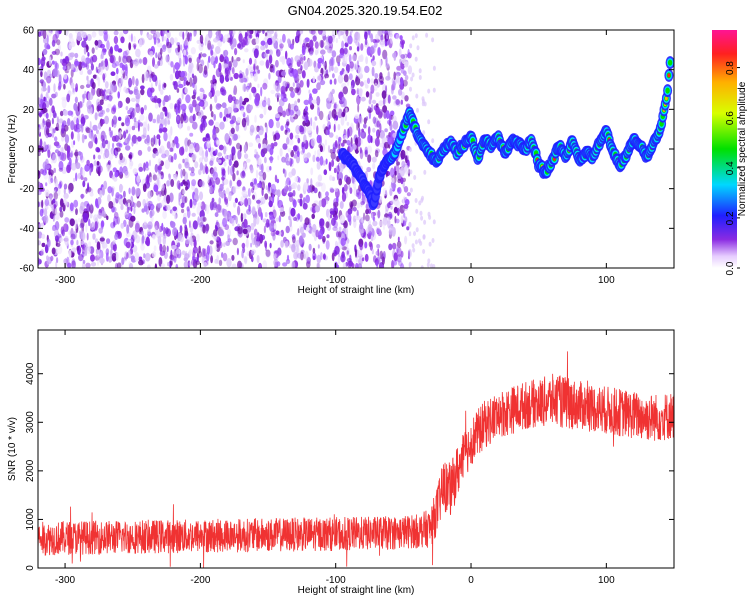 The width and height of the screenshot is (750, 600). I want to click on colorbar-ticks: 0.00.20.40.60.8, so click(732, 168).